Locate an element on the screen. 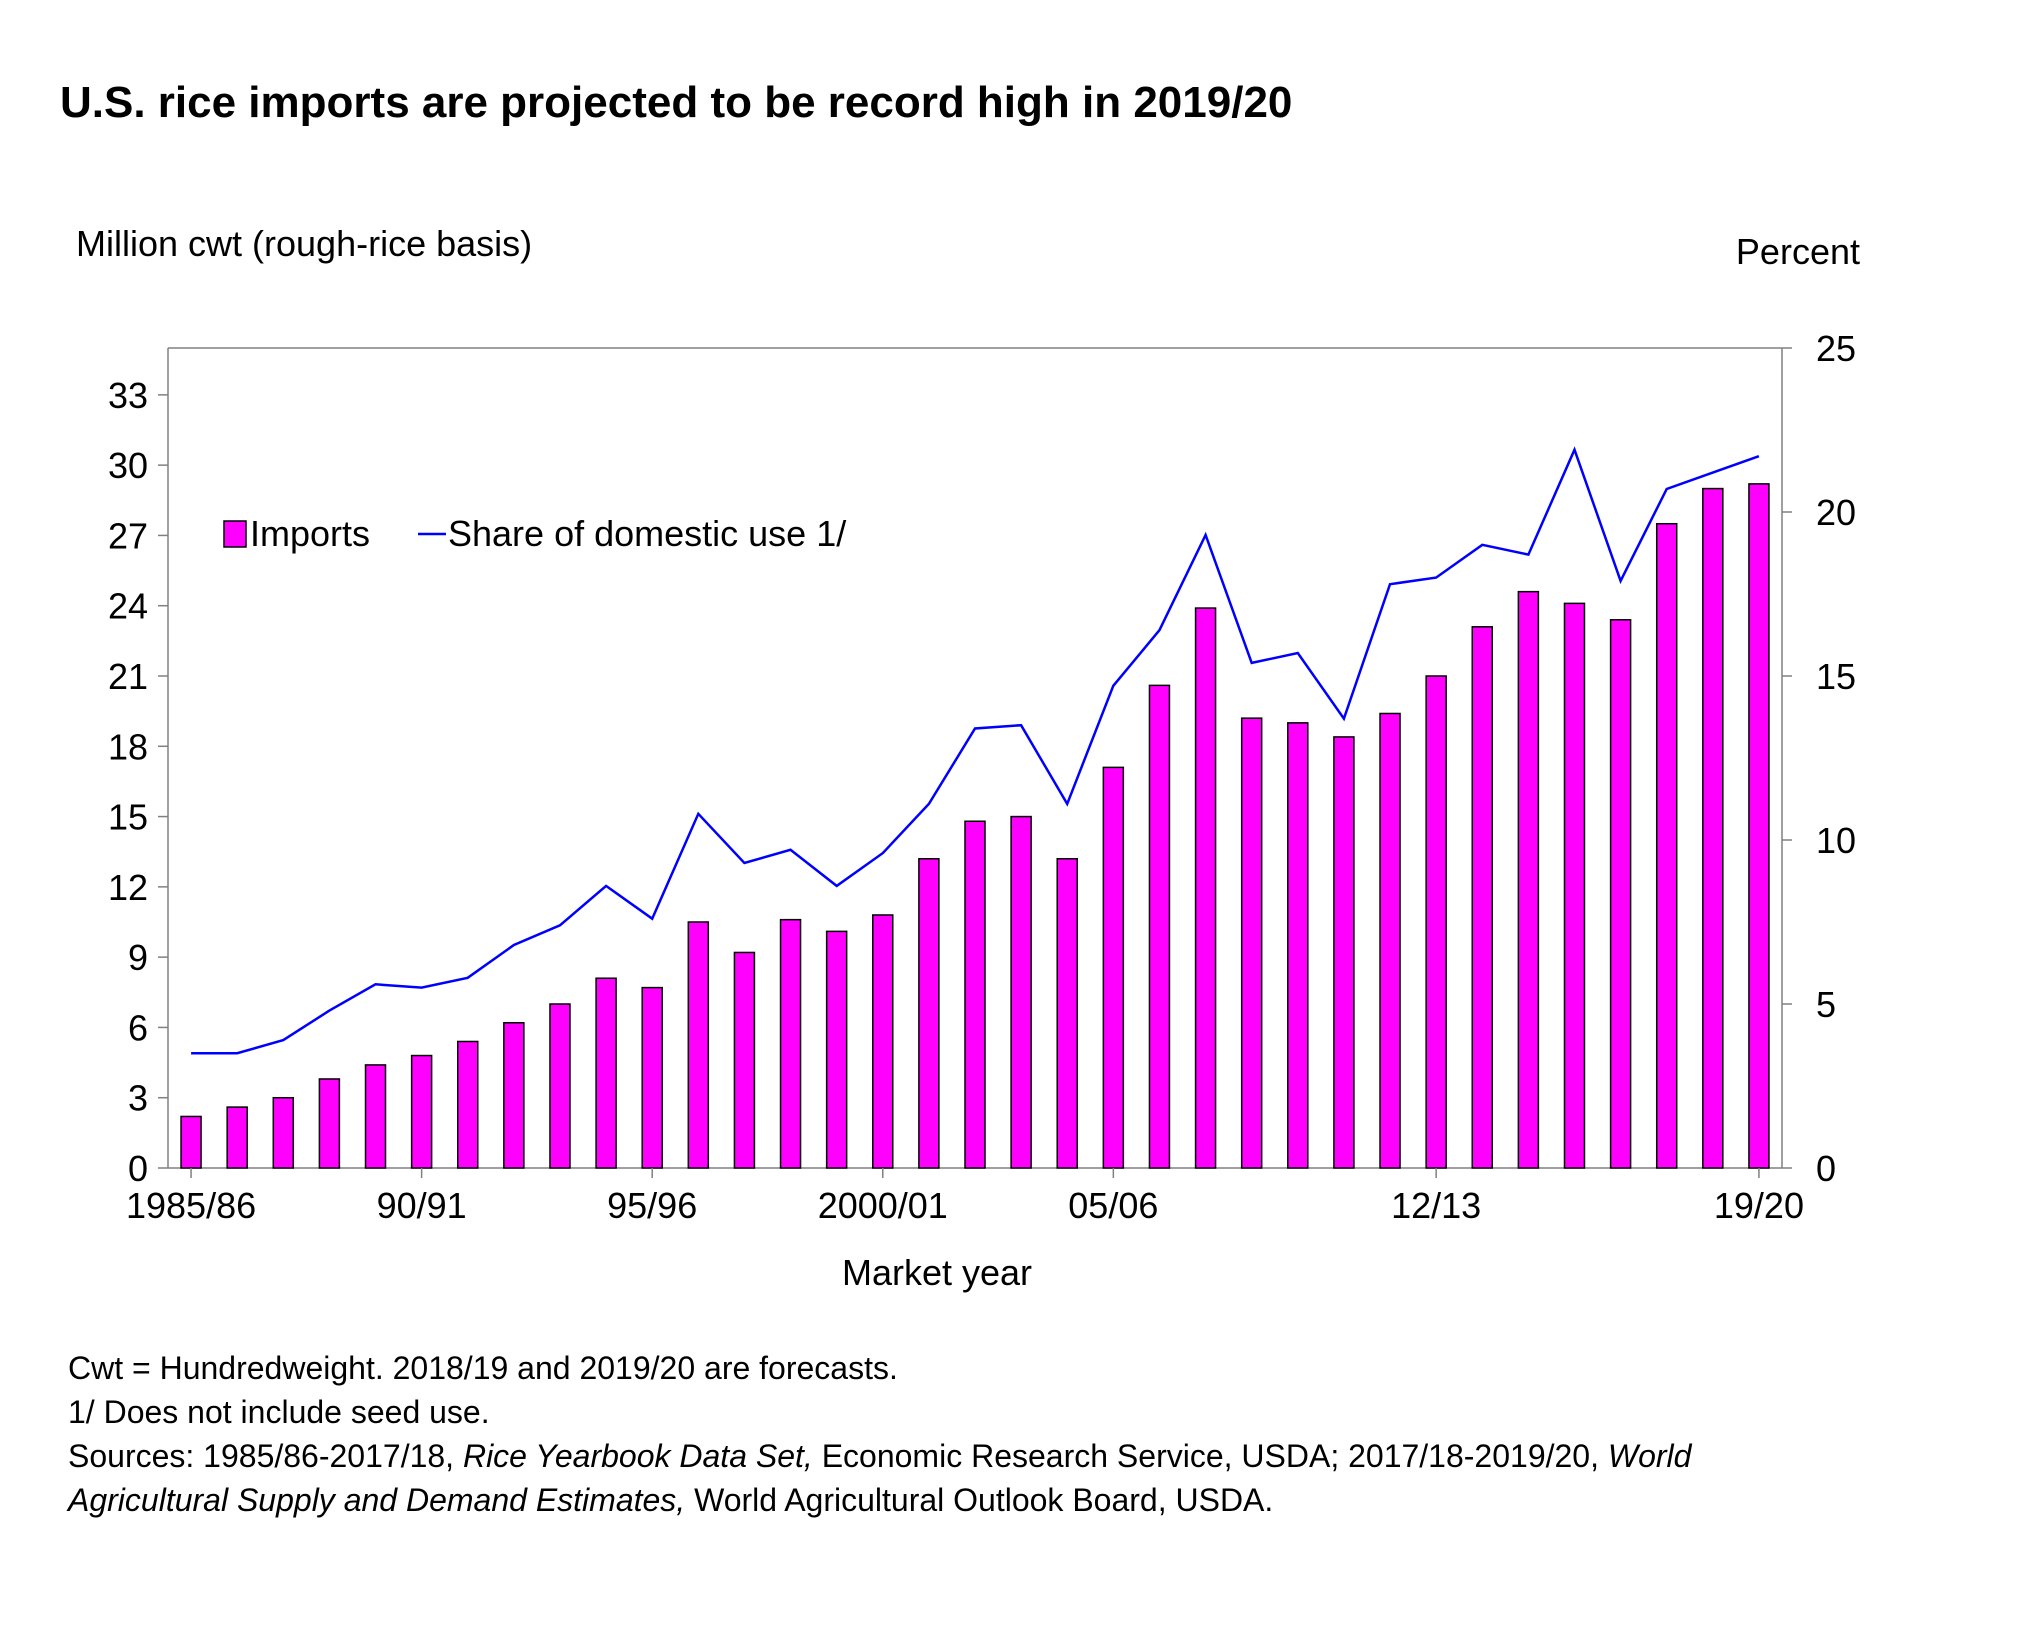 The height and width of the screenshot is (1632, 2040). y-tick-label: 9 is located at coordinates (138, 957).